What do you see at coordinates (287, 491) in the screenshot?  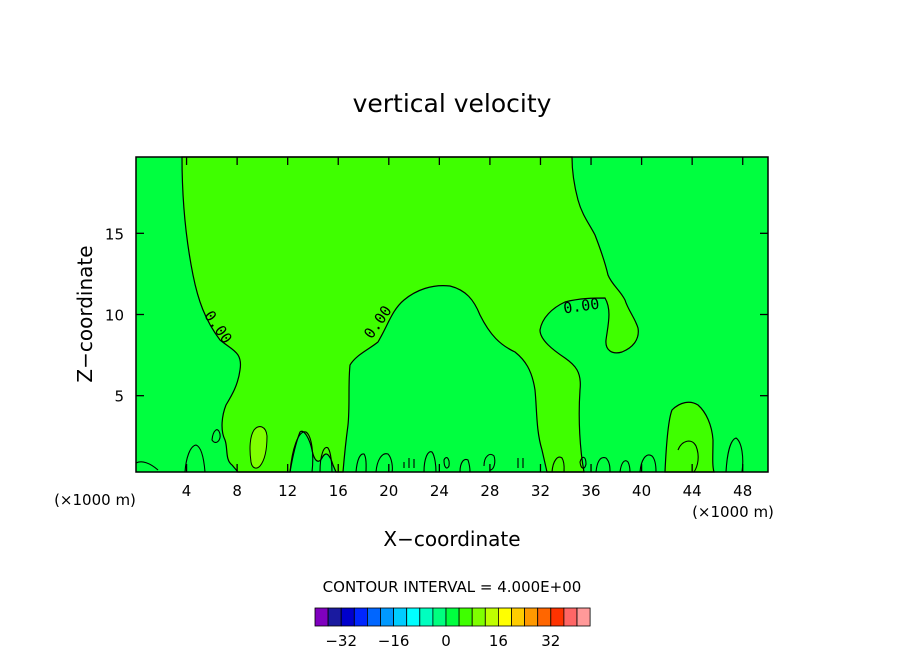 I see `x-tick-label: 12` at bounding box center [287, 491].